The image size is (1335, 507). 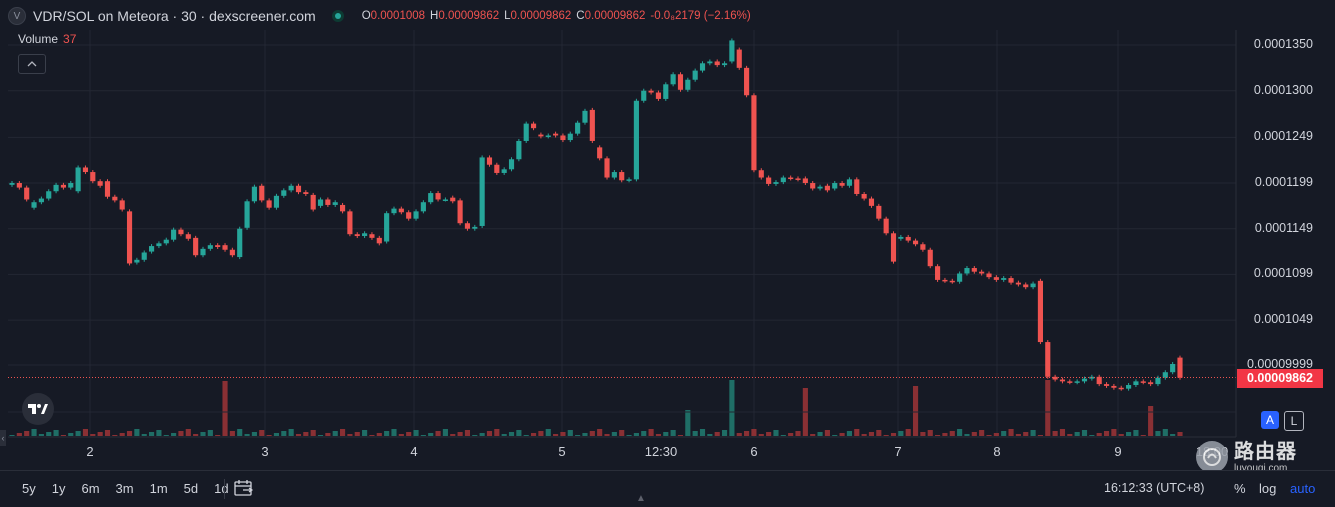 What do you see at coordinates (58, 488) in the screenshot?
I see `range-1y: 1y` at bounding box center [58, 488].